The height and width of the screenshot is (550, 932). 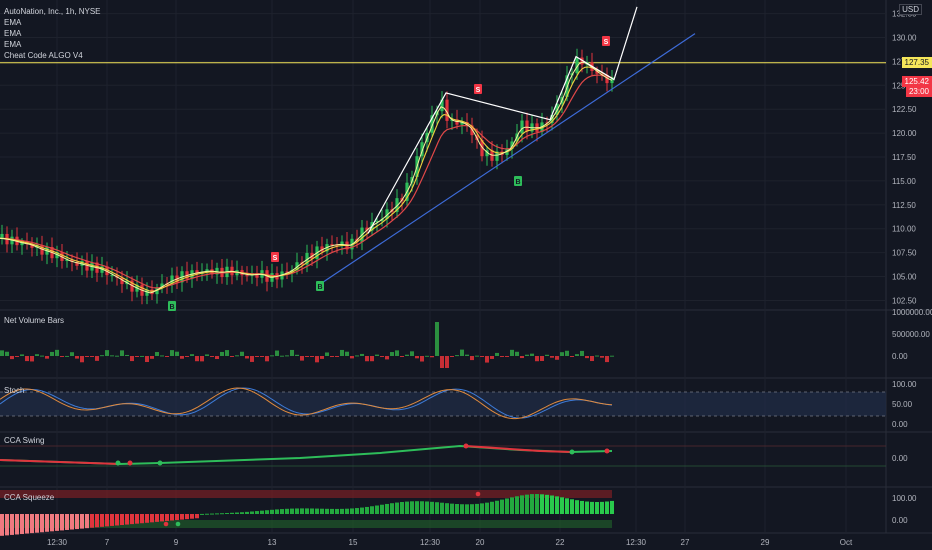 What do you see at coordinates (13, 44) in the screenshot?
I see `indicator-ema-3: EMA` at bounding box center [13, 44].